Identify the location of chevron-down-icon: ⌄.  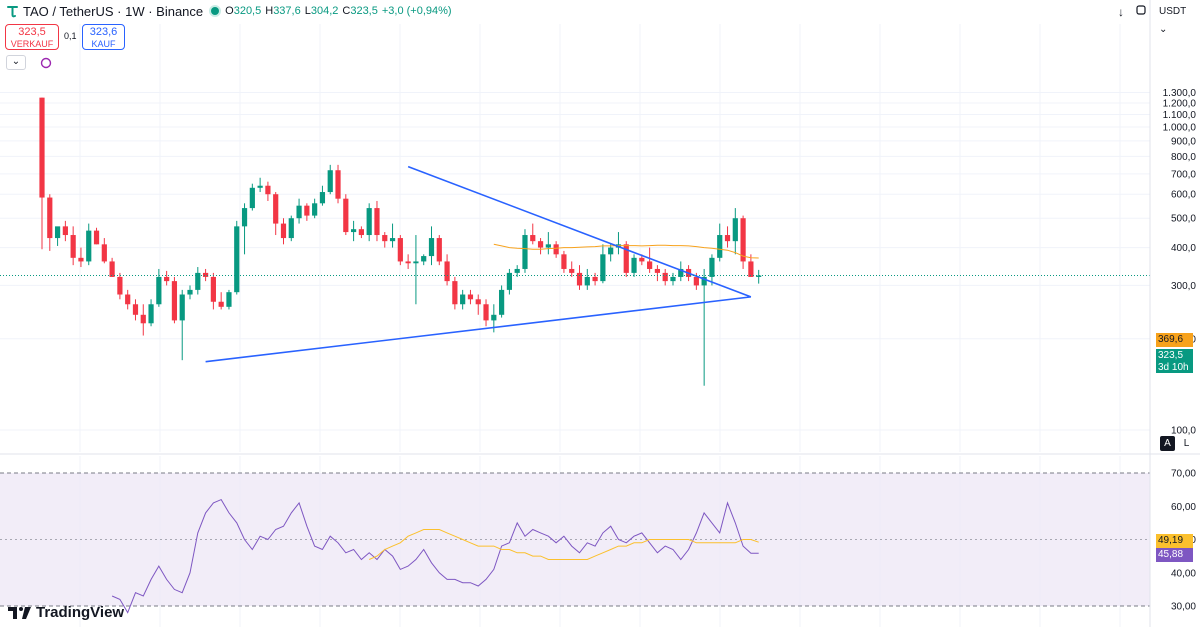
(1163, 29).